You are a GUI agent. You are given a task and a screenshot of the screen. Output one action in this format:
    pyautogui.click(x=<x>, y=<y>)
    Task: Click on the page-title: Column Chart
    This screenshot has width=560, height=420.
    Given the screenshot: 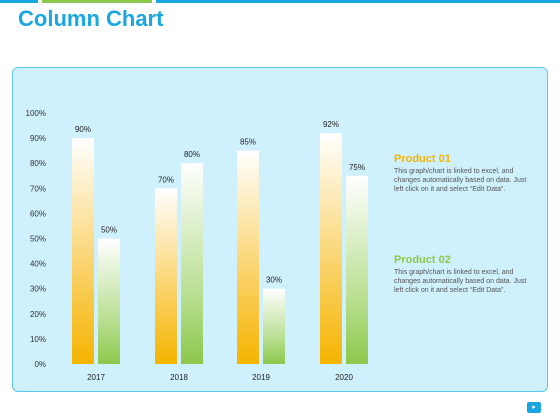 What is the action you would take?
    pyautogui.click(x=91, y=18)
    